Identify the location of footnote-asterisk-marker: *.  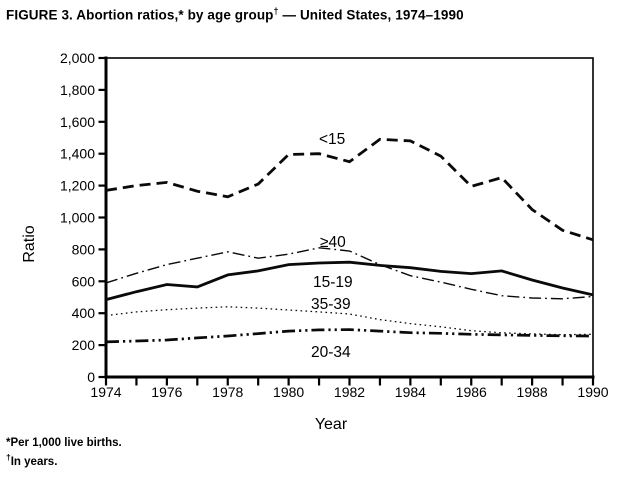
(8, 443).